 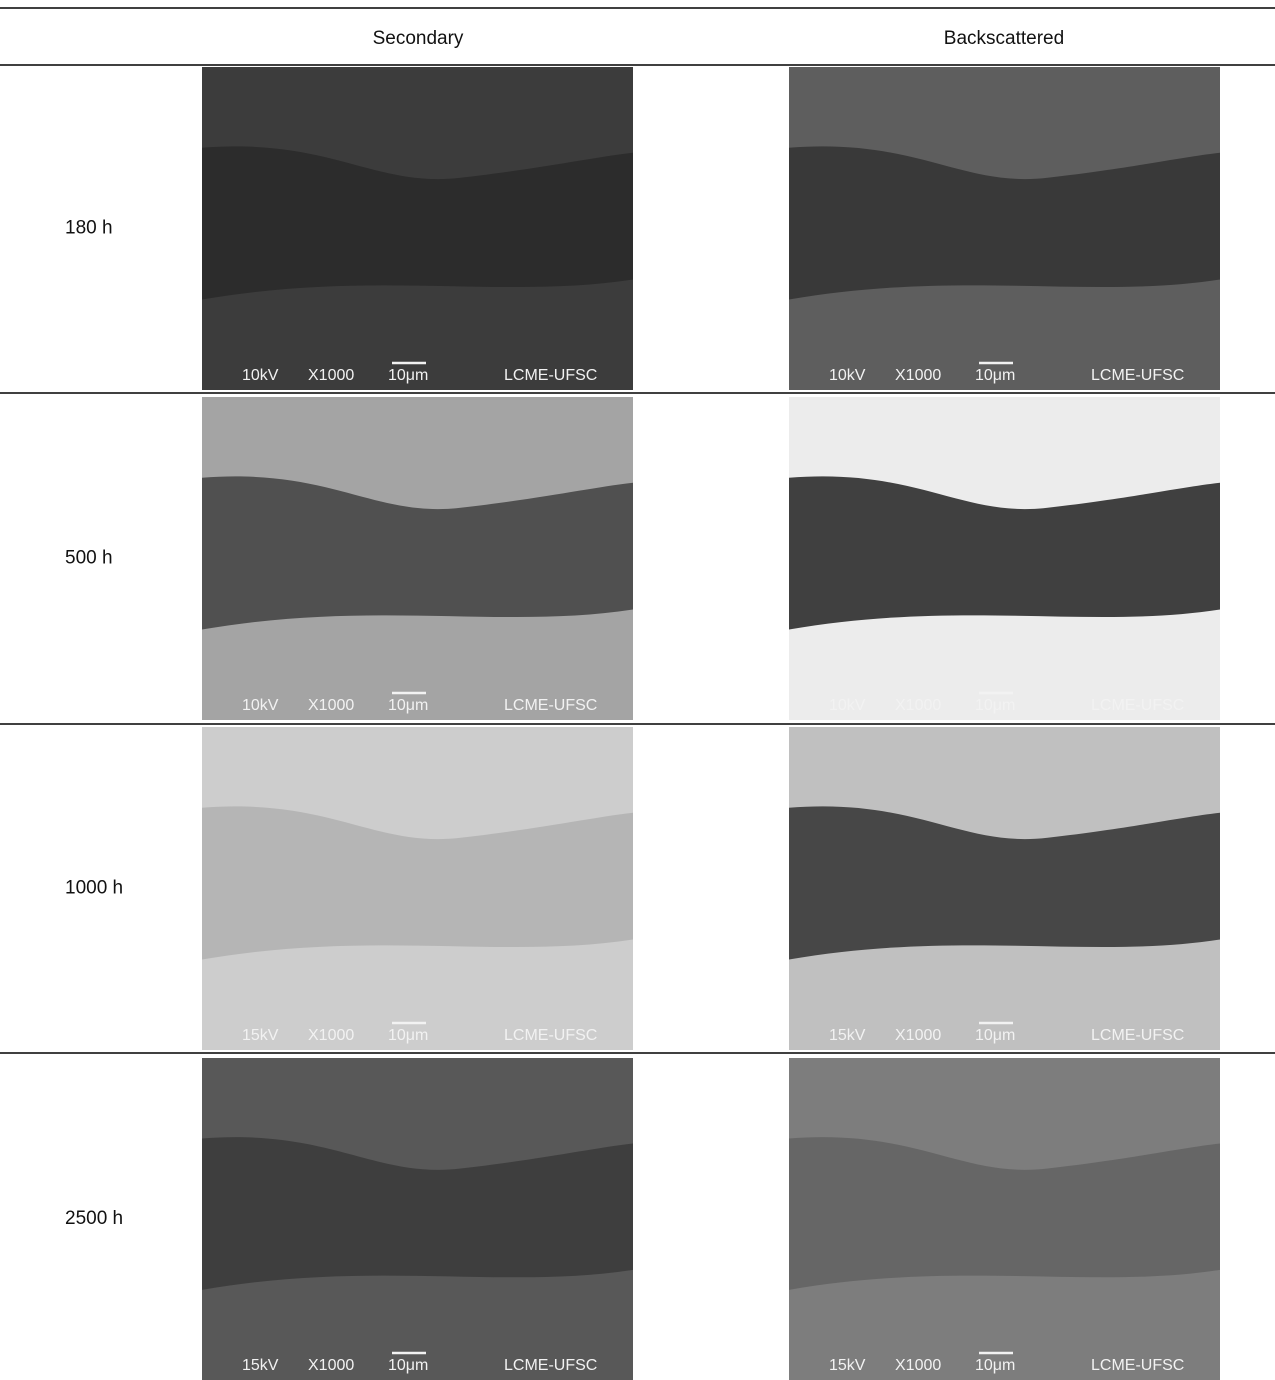 I want to click on column-header: Secondary, so click(x=418, y=38).